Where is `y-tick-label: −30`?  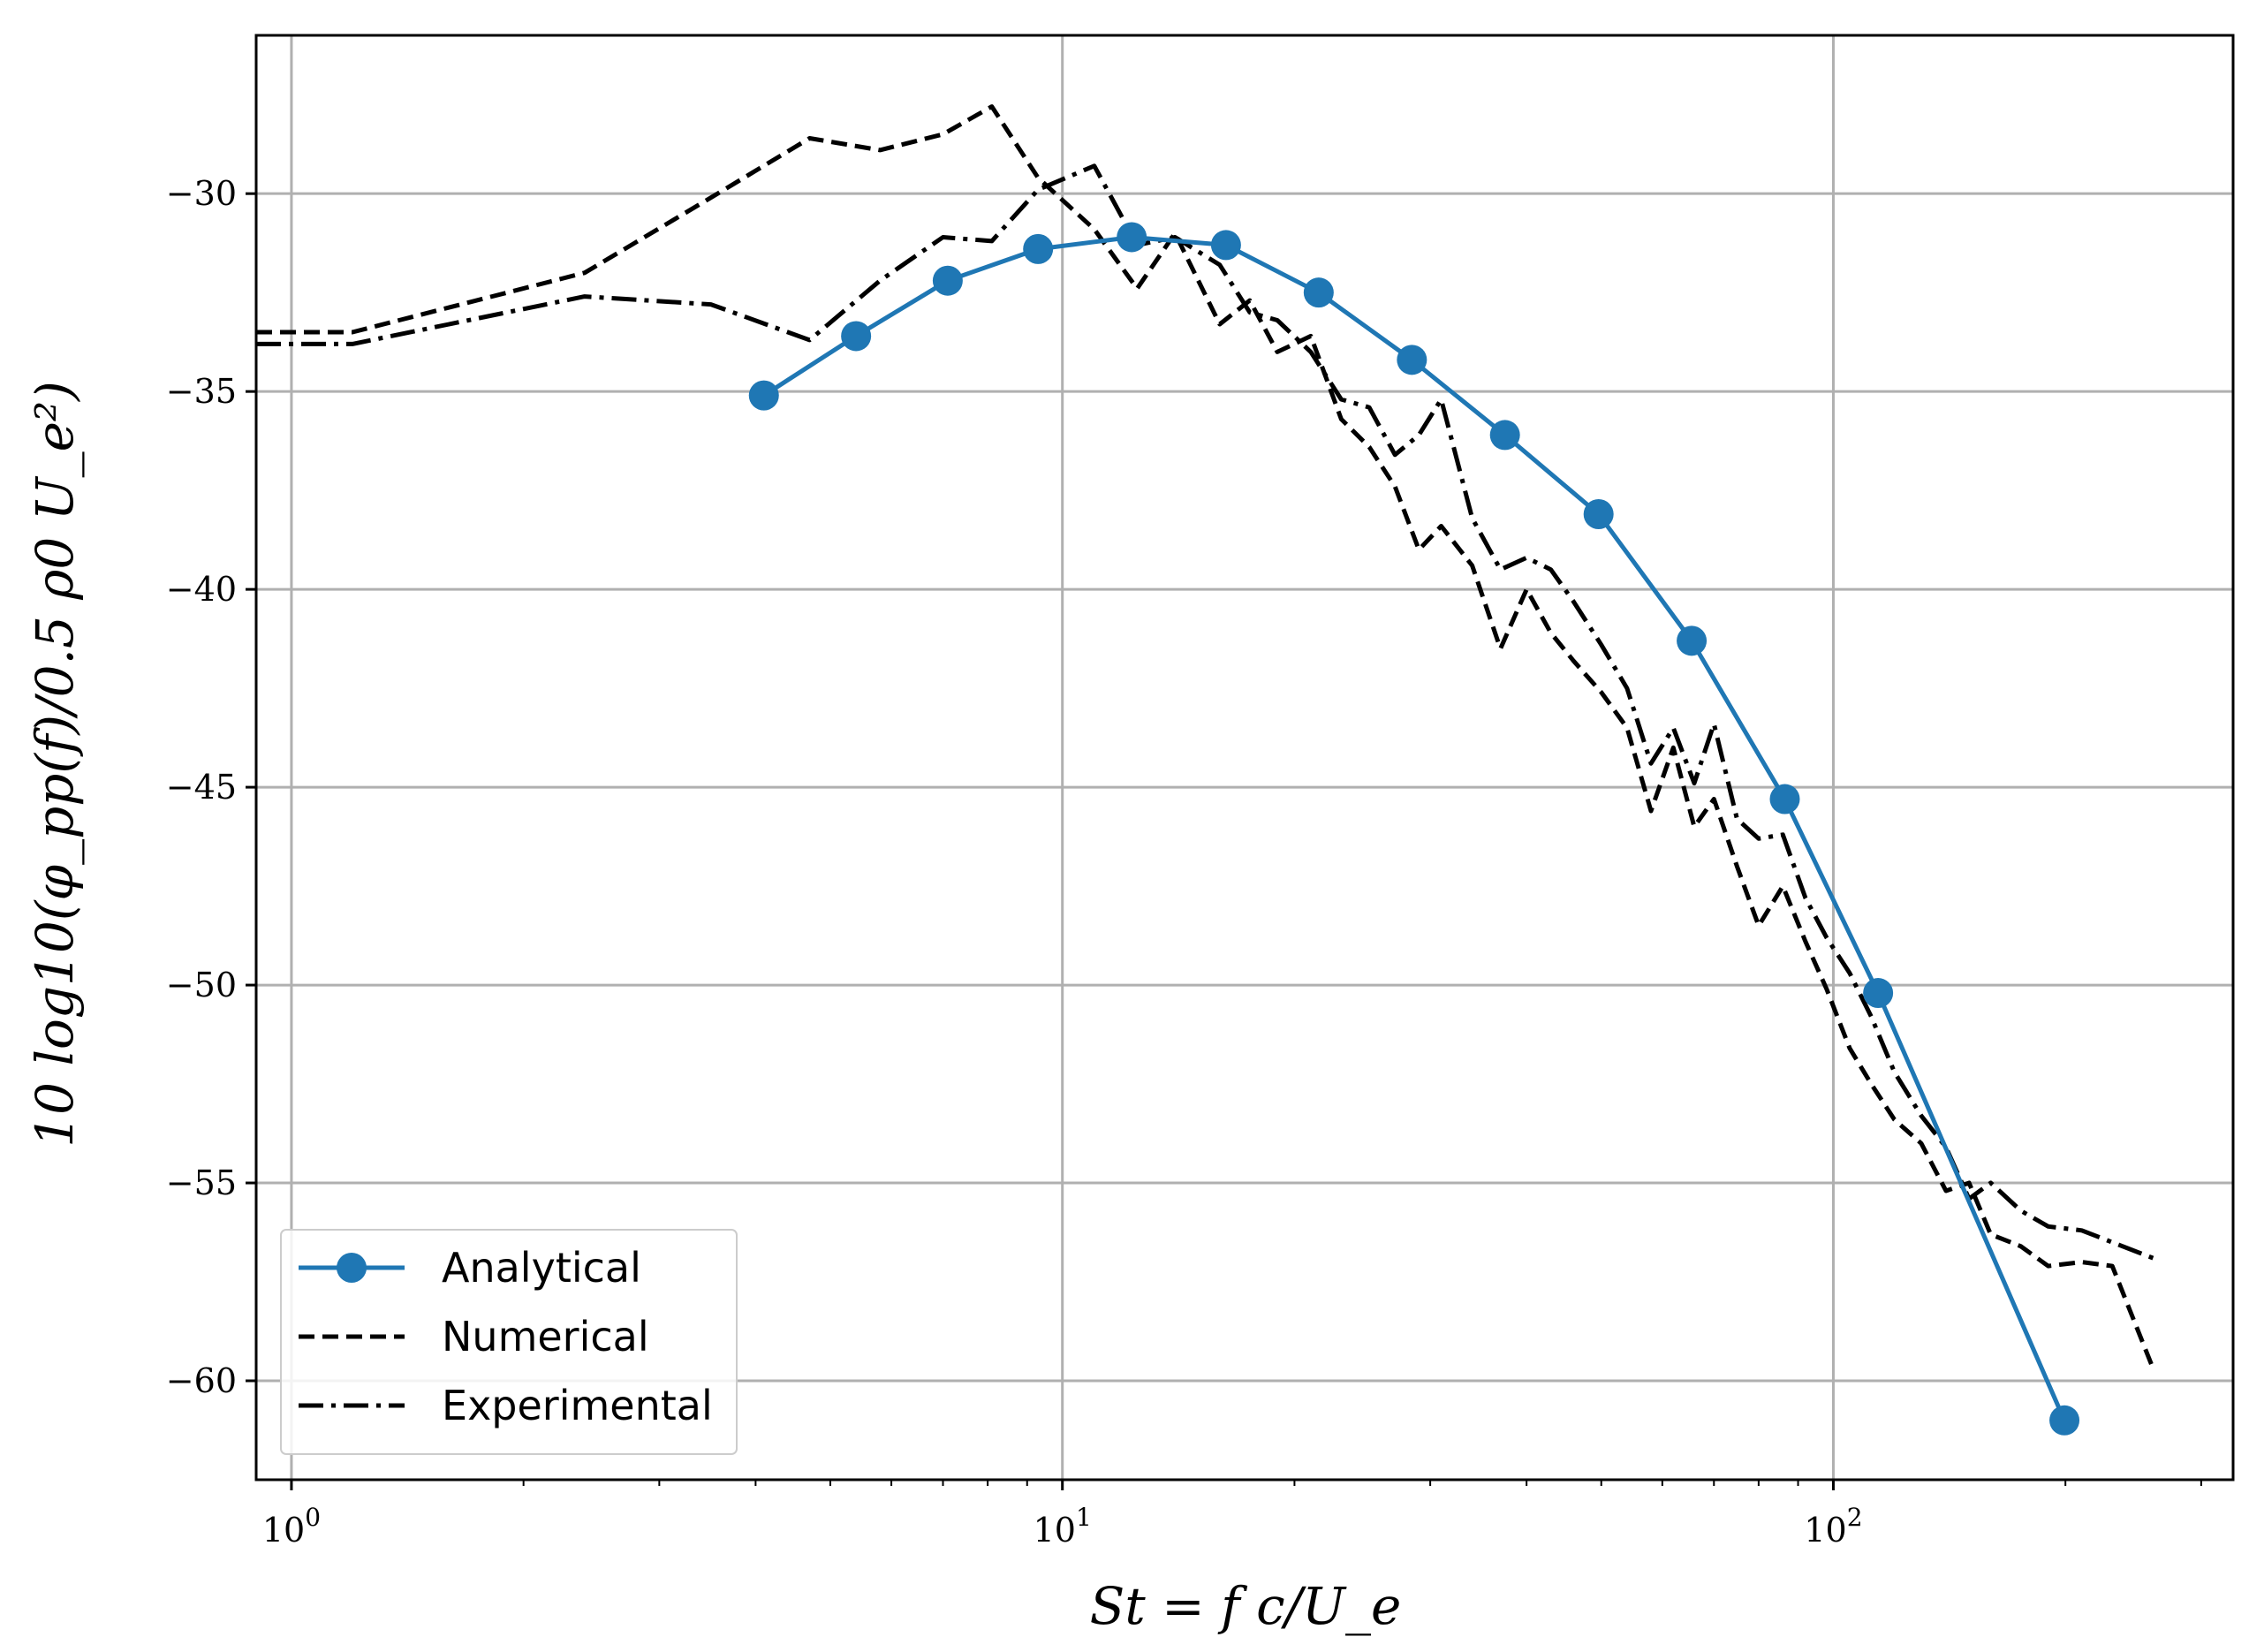 y-tick-label: −30 is located at coordinates (201, 193).